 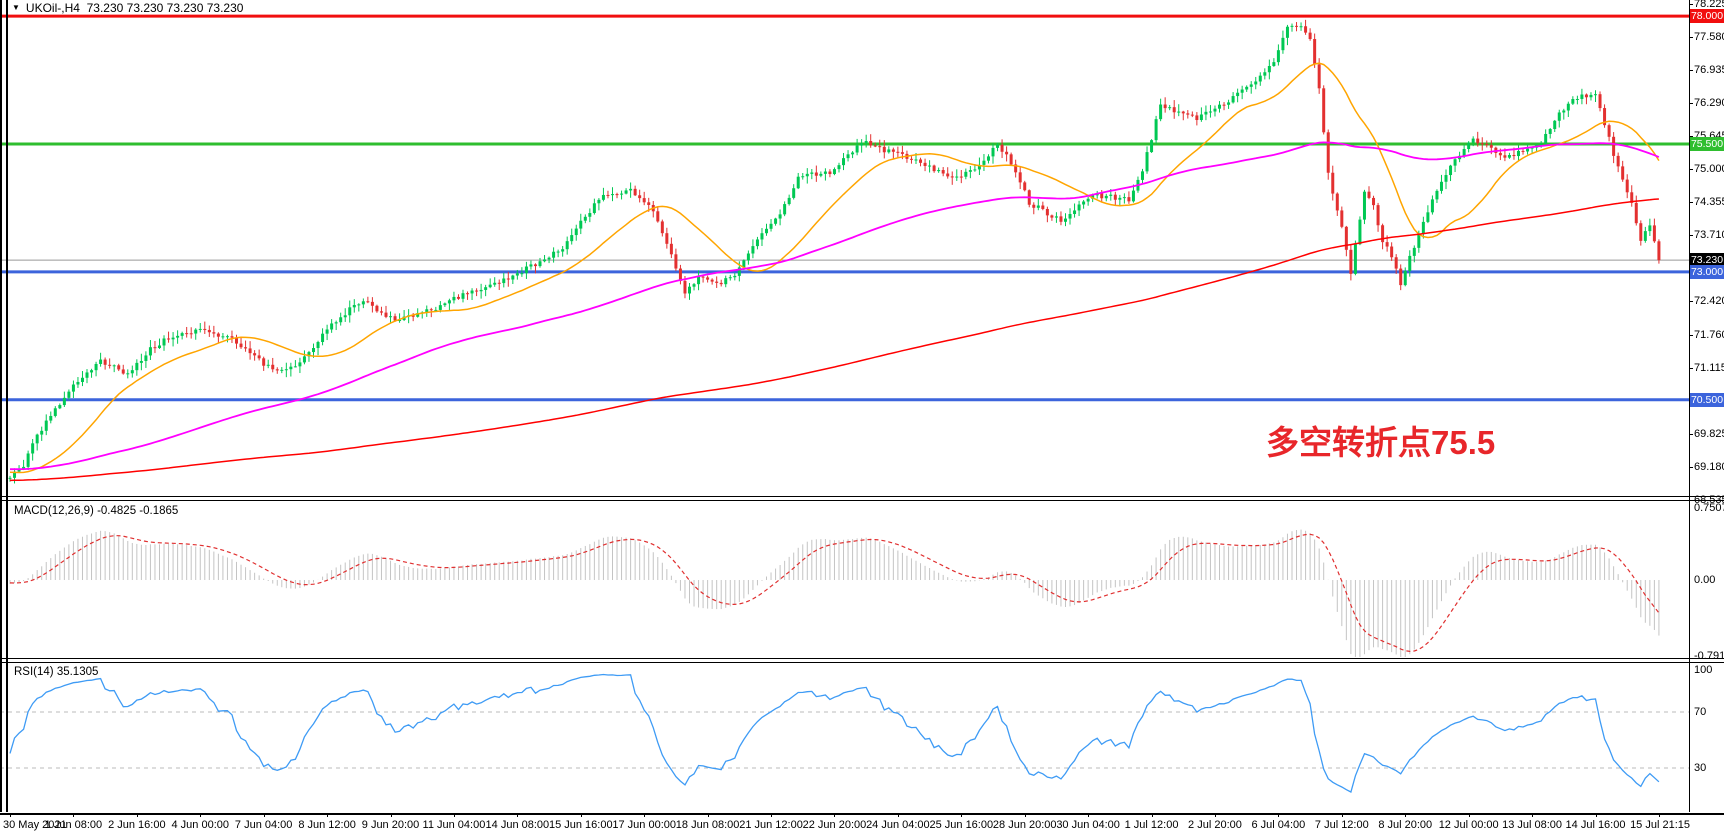 I want to click on price-axis-label: 77.580, so click(x=1709, y=37).